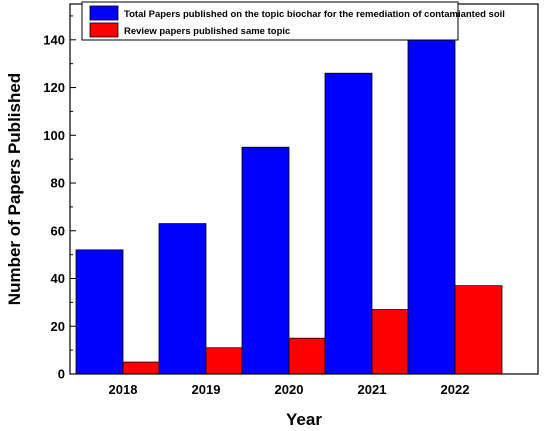 The image size is (550, 431). What do you see at coordinates (207, 31) in the screenshot?
I see `legend-label-review: Review papers published same topic` at bounding box center [207, 31].